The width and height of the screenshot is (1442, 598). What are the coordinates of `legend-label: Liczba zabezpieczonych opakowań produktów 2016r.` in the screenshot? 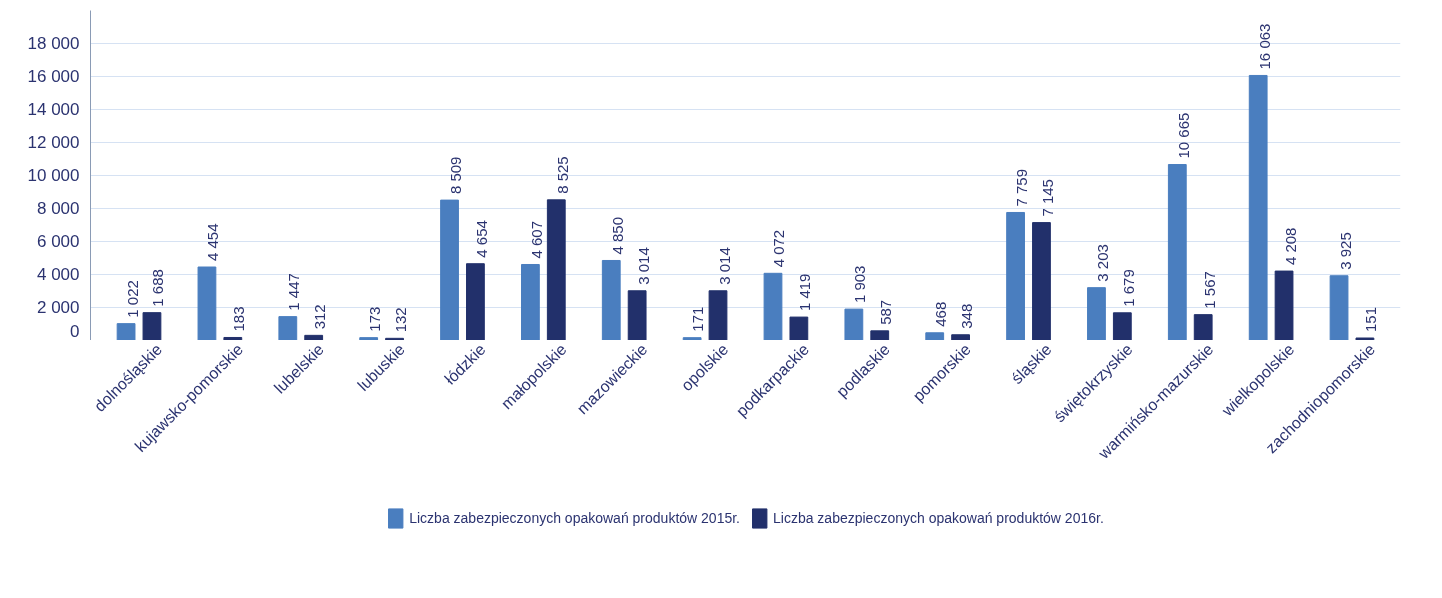 It's located at (938, 518).